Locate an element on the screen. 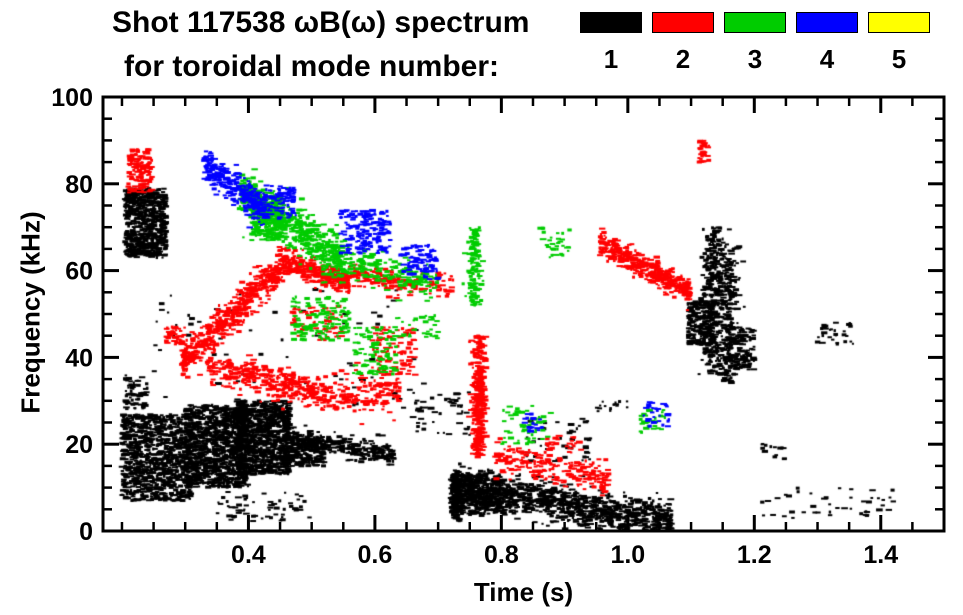 The width and height of the screenshot is (963, 615). legend-mode-number: 1 is located at coordinates (611, 59).